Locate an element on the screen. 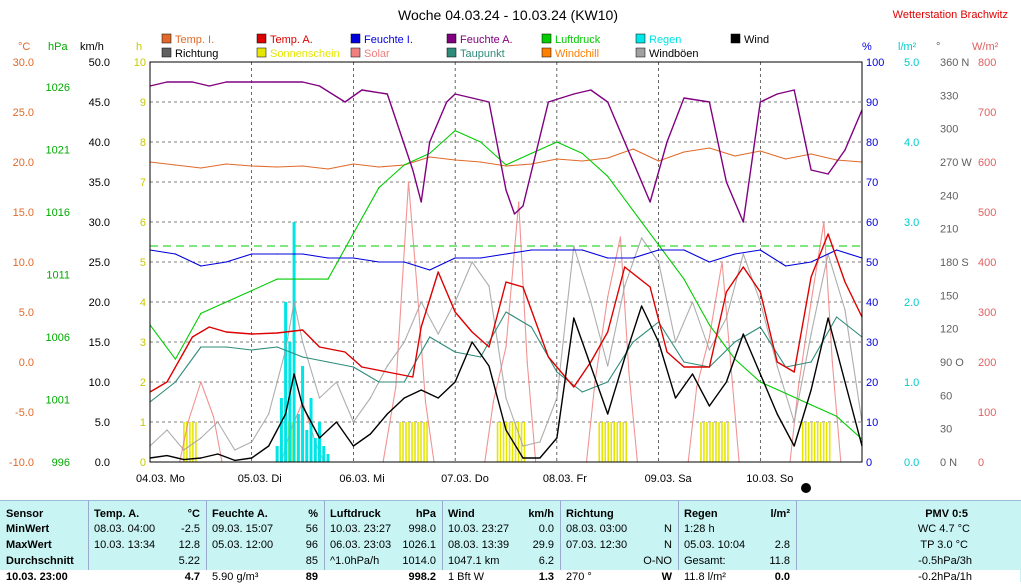 Image resolution: width=1021 pixels, height=585 pixels. sun-tick-label: 7 is located at coordinates (143, 183).